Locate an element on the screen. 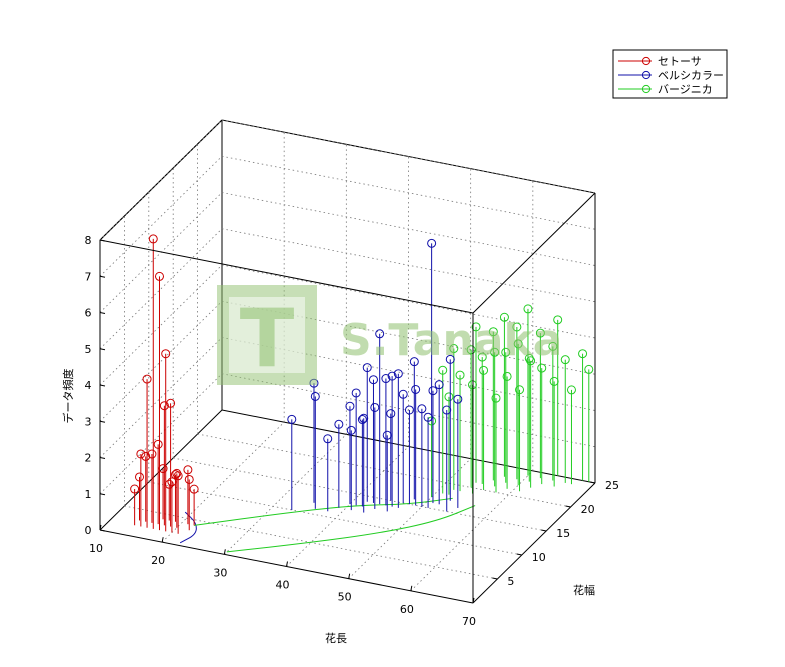 The height and width of the screenshot is (667, 785). front-top-edge is located at coordinates (286, 276).